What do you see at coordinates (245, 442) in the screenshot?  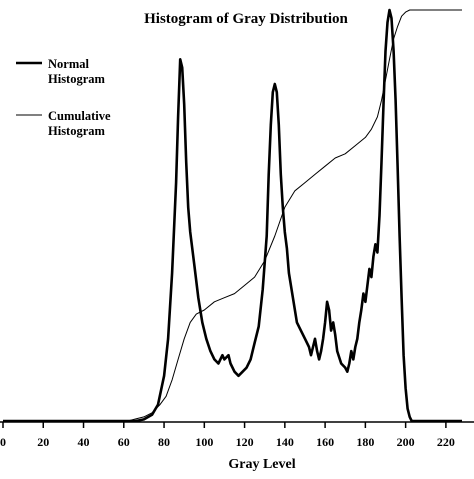 I see `x-tick-label: 120` at bounding box center [245, 442].